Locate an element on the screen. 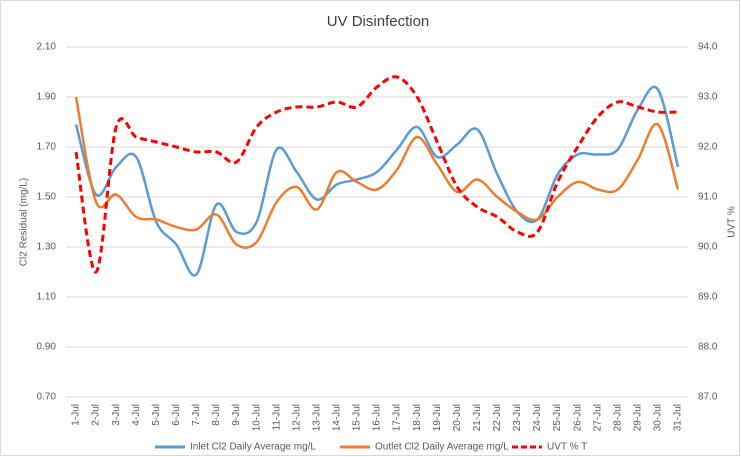 This screenshot has width=741, height=457. x-tick-label: 23-Jul is located at coordinates (517, 417).